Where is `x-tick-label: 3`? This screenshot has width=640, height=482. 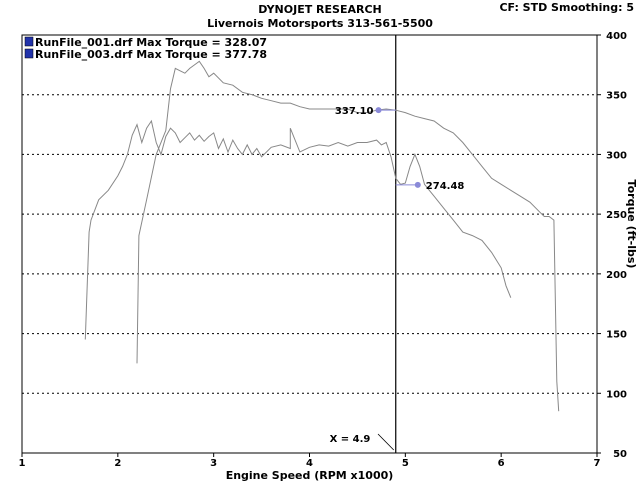 x-tick-label: 3 is located at coordinates (213, 463).